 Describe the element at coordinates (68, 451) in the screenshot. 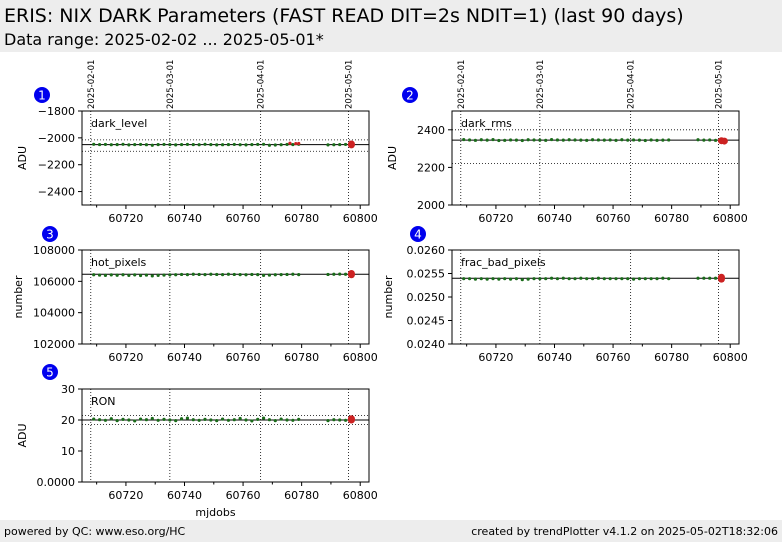

I see `plot5-y-tick-label: 10` at that location.